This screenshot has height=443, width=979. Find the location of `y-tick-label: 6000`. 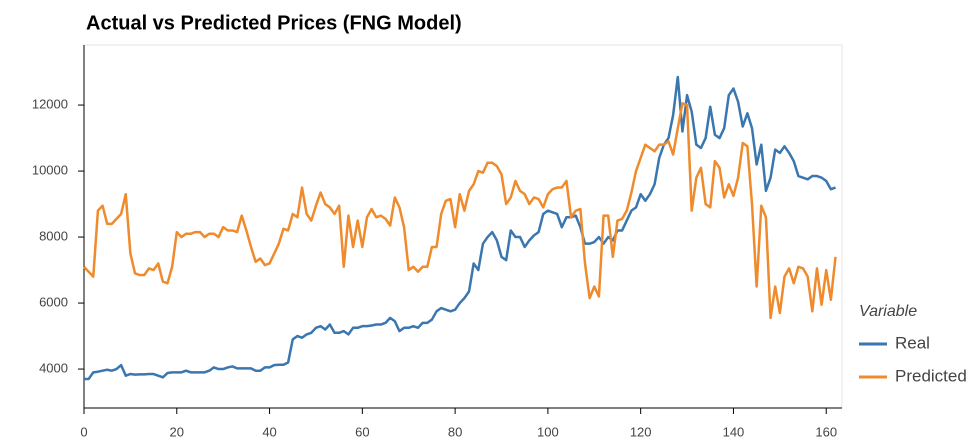

y-tick-label: 6000 is located at coordinates (53, 301).